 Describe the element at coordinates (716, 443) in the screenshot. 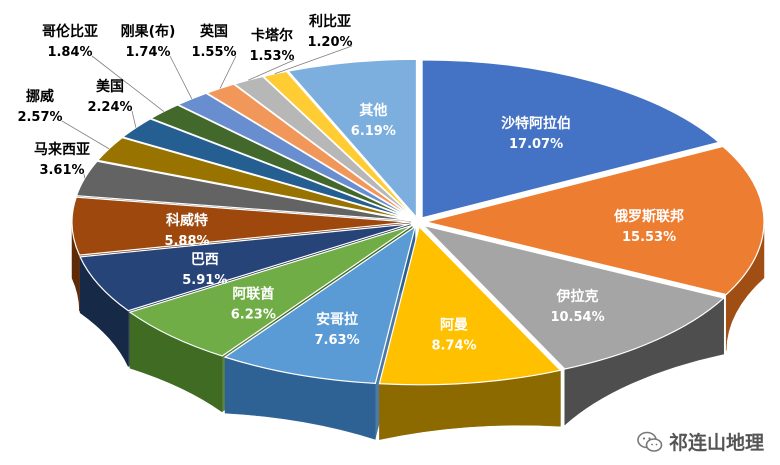

I see `watermark-text: 祁连山地理` at that location.